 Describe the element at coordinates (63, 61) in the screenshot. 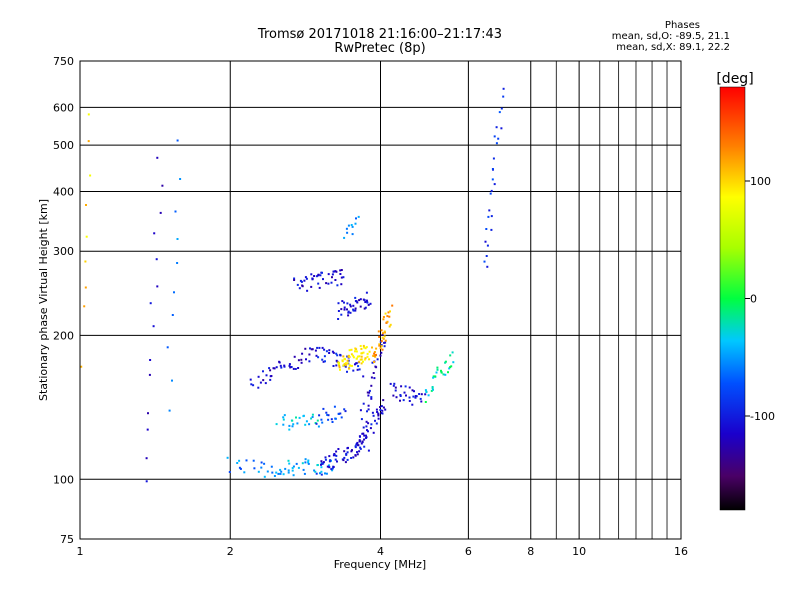

I see `y-tick-label: 750` at that location.